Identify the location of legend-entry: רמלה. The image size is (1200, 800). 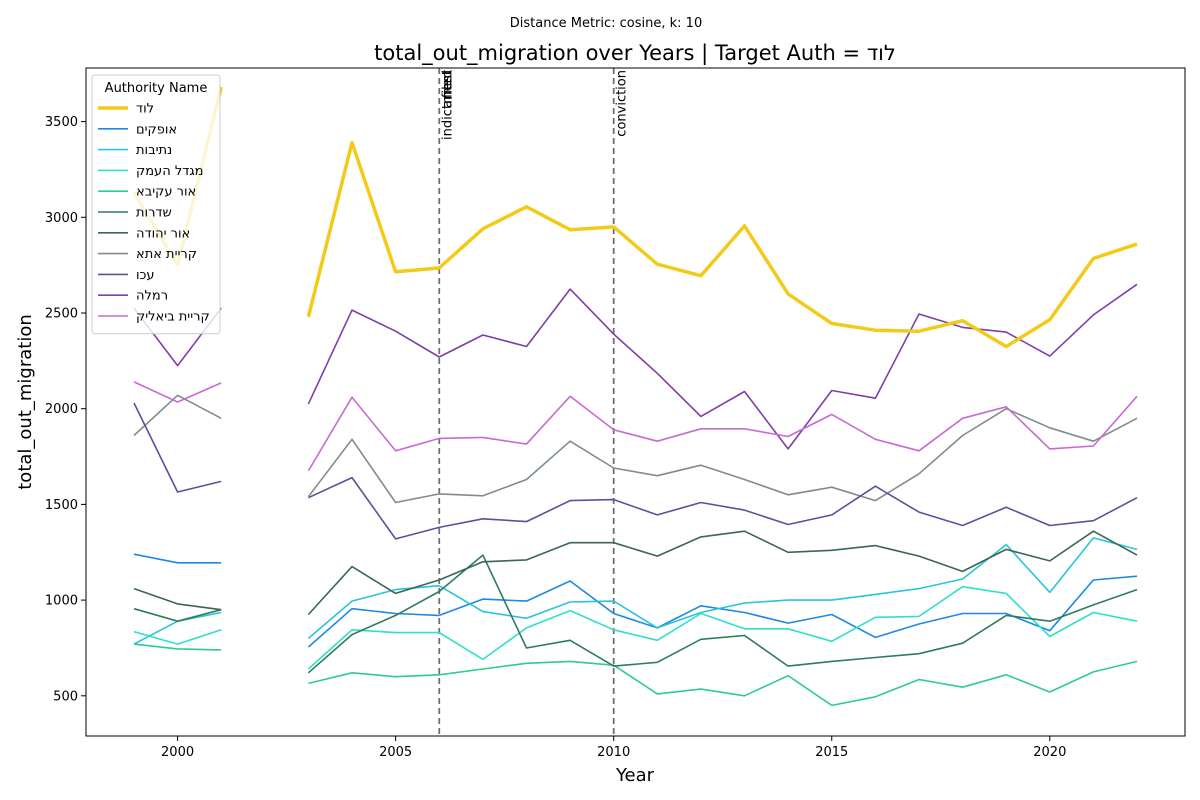
(152, 296).